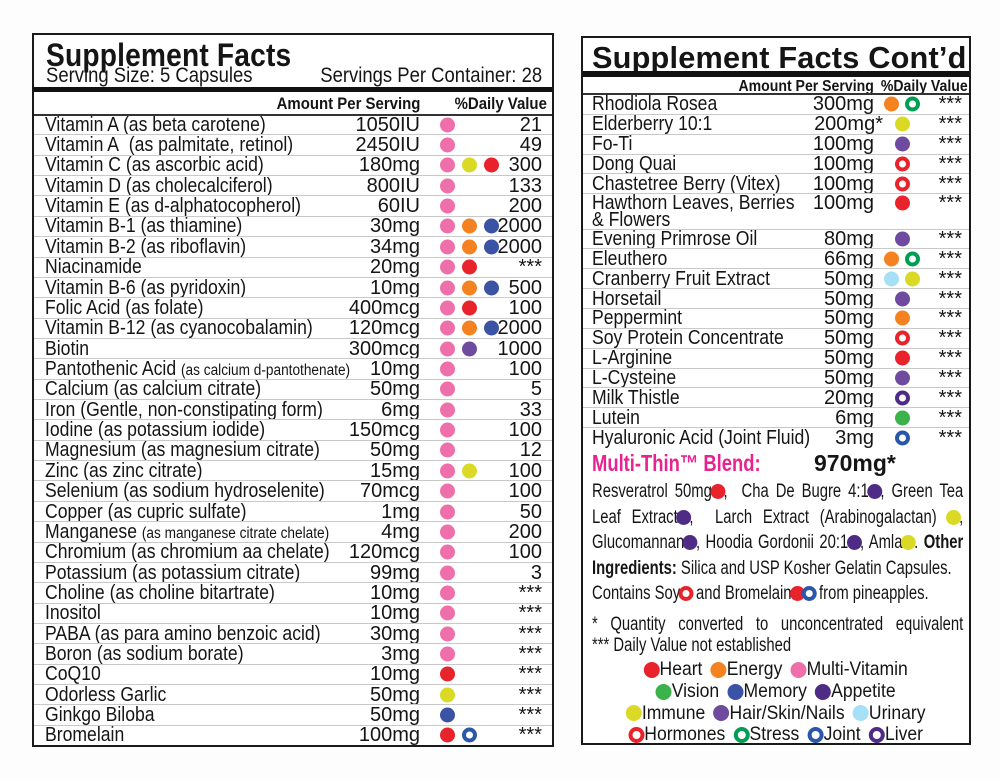 This screenshot has height=780, width=1000. I want to click on ingredient-amount: 300mg, so click(843, 104).